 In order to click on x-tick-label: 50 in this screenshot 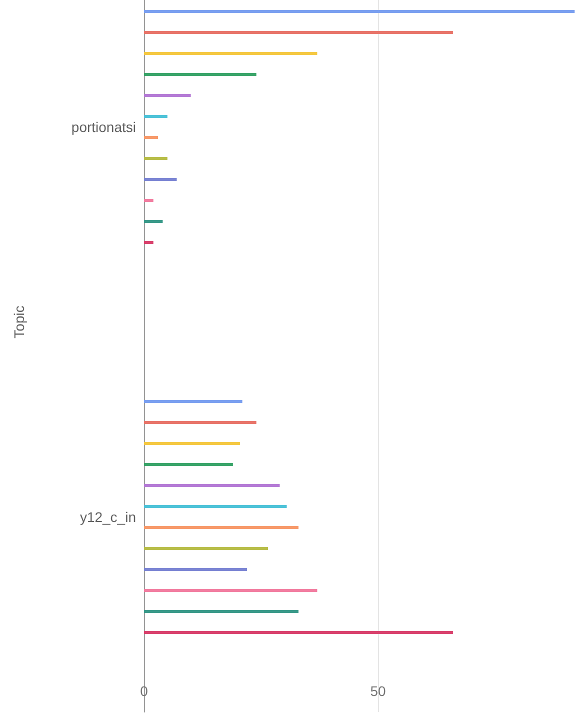, I will do `click(378, 691)`.